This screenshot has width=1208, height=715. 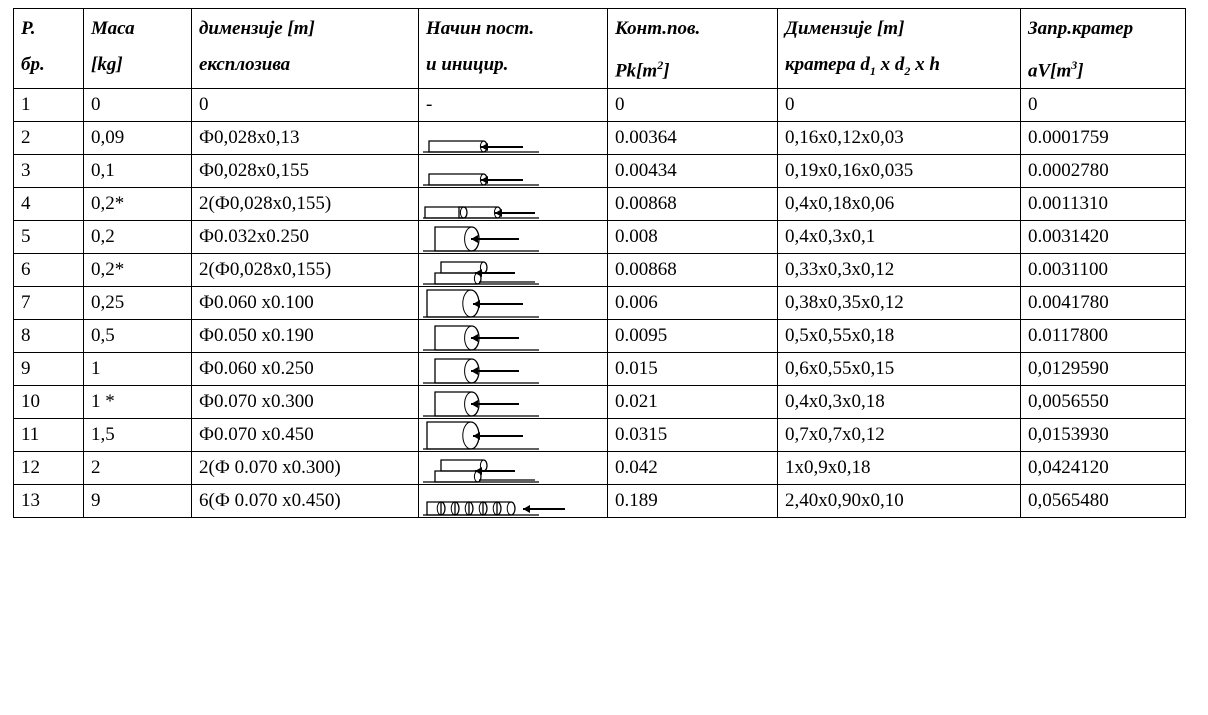 What do you see at coordinates (692, 270) in the screenshot?
I see `area-cell: 0.00868` at bounding box center [692, 270].